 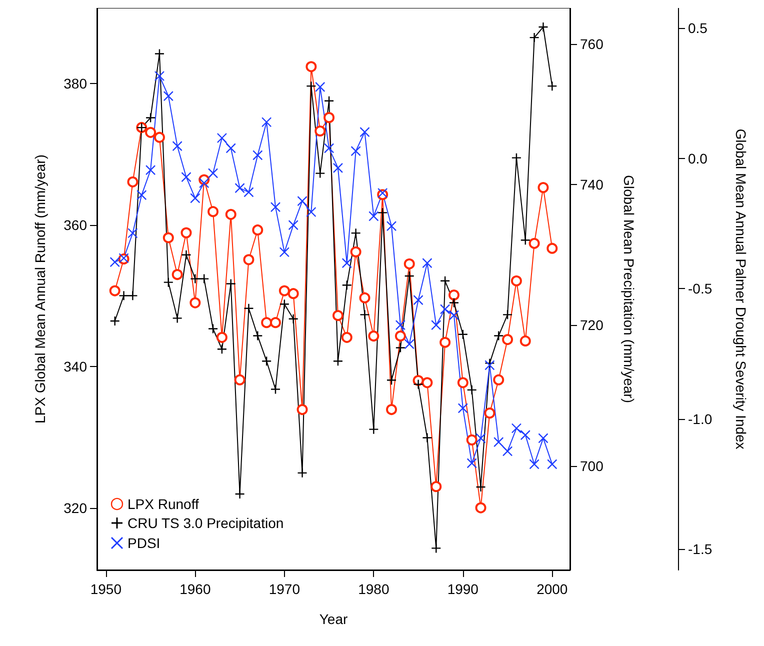 What do you see at coordinates (333, 619) in the screenshot?
I see `x-axis-title: Year` at bounding box center [333, 619].